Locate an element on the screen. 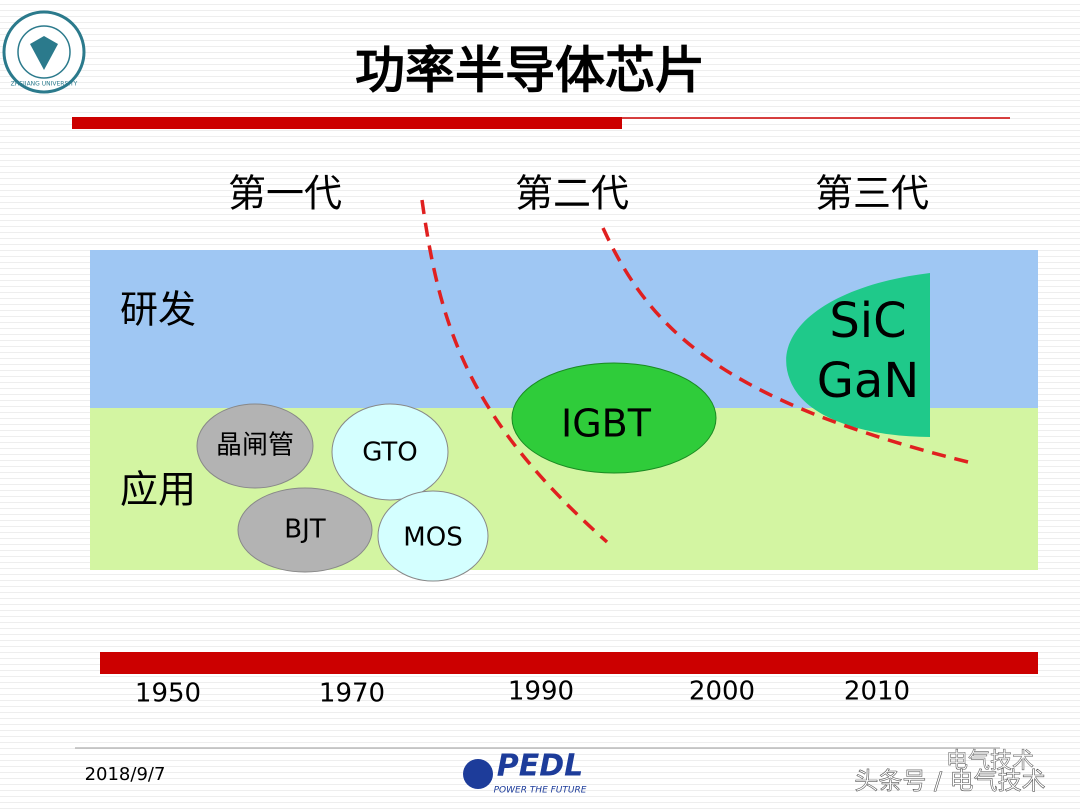 The width and height of the screenshot is (1080, 810). year-label: 2010 is located at coordinates (877, 692).